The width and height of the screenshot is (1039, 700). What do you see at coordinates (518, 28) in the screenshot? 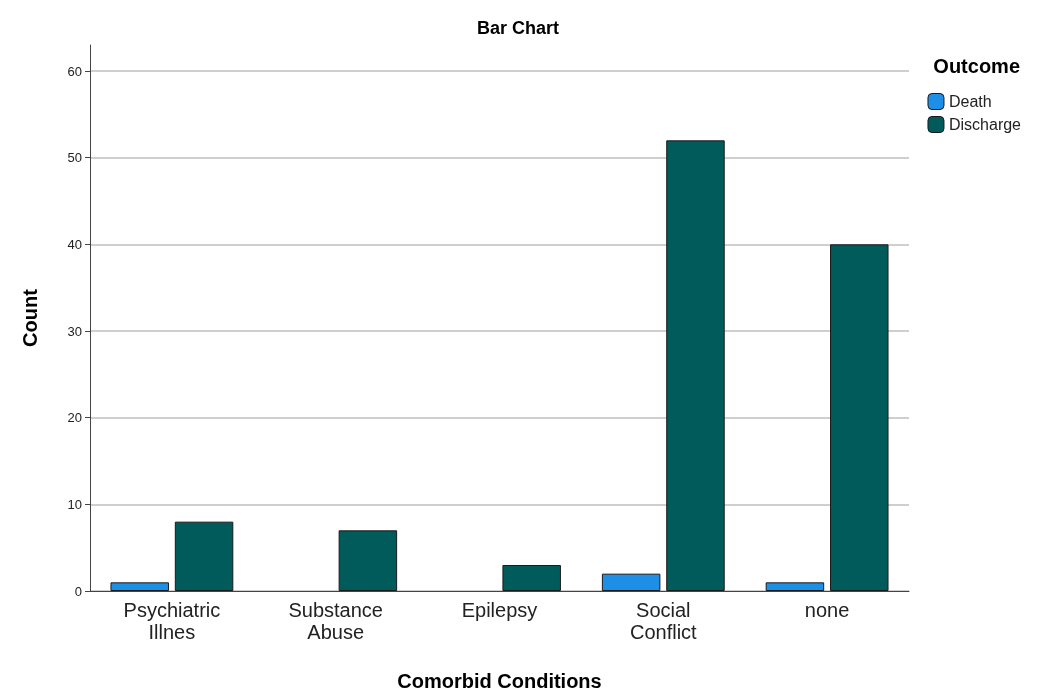
I see `chart-title: Bar Chart` at bounding box center [518, 28].